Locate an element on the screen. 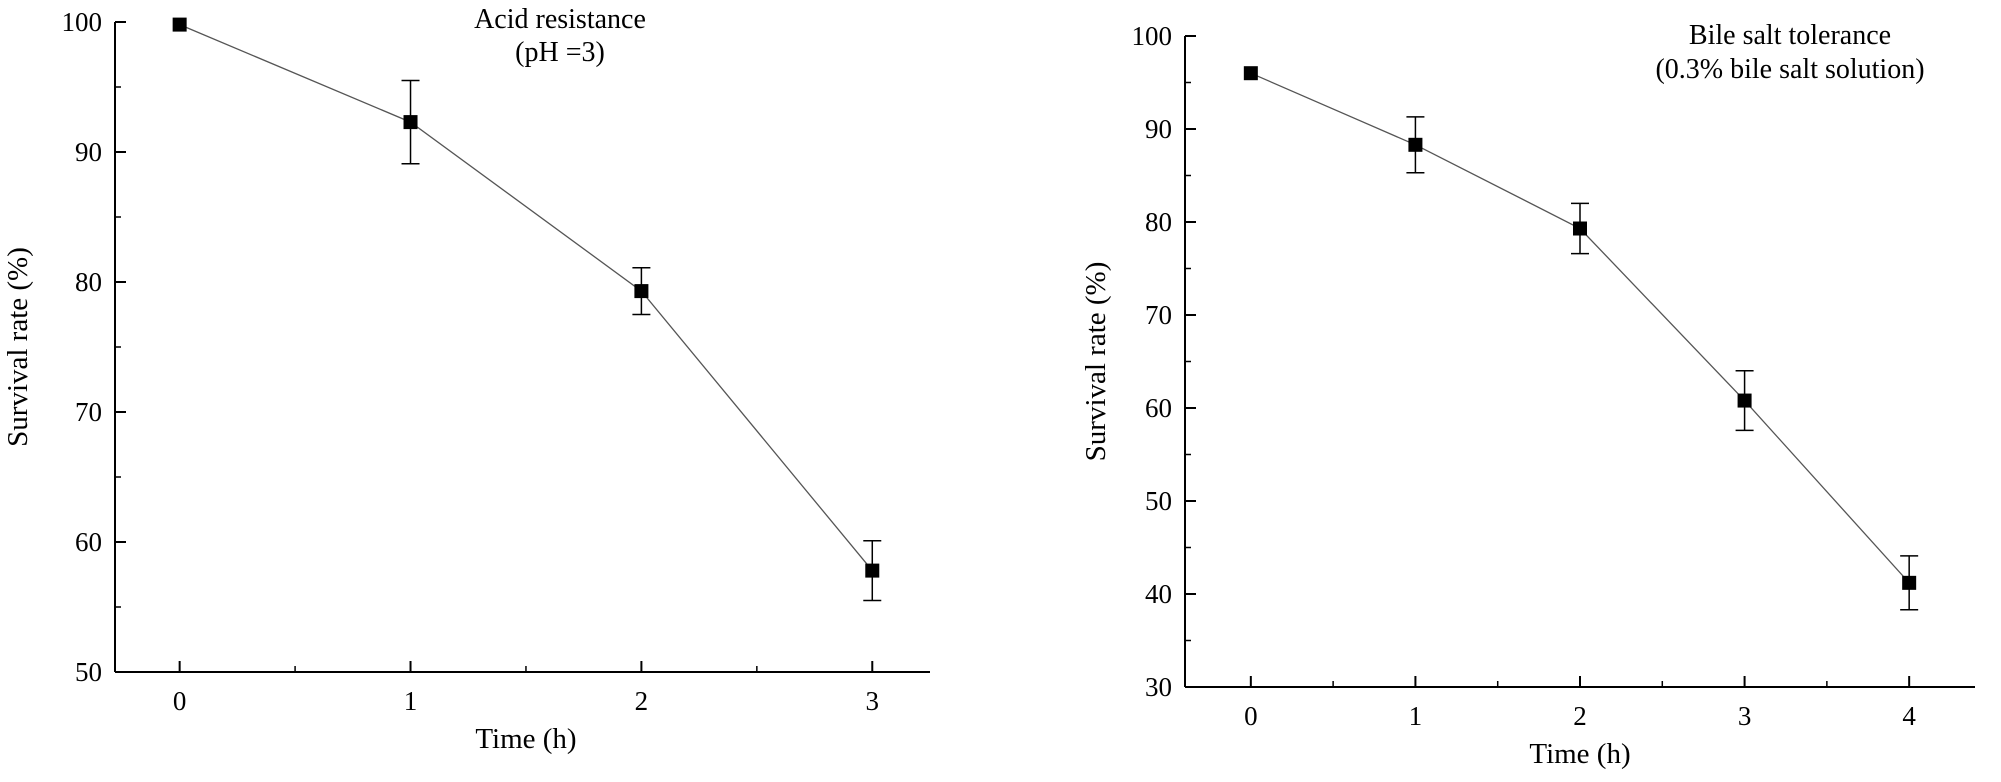  chart-subtitle: (0.3% bile salt solution) is located at coordinates (1789, 69).